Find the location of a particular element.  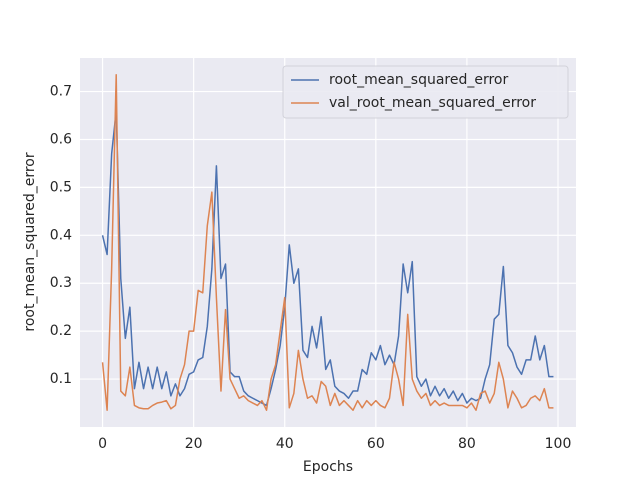

x-tick-label: 20 is located at coordinates (194, 444).